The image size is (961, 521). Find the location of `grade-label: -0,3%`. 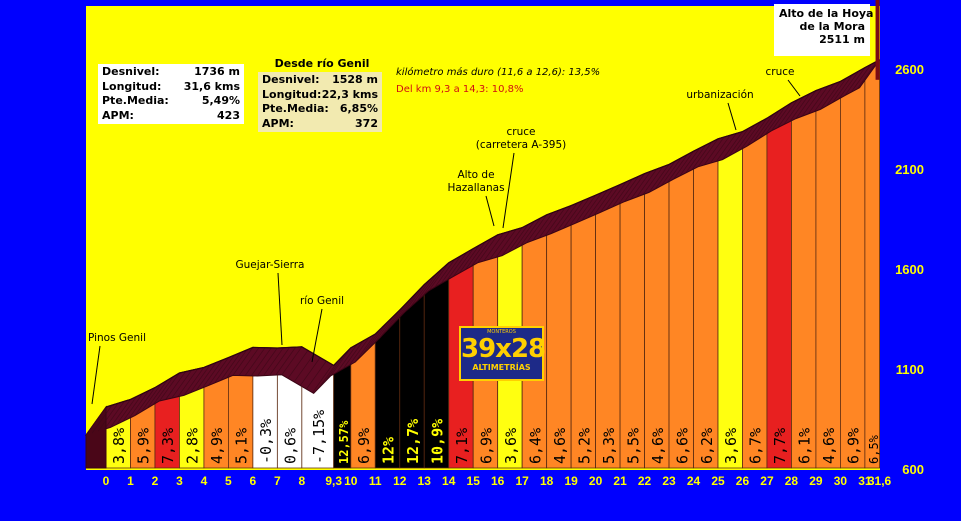

grade-label: -0,3% is located at coordinates (266, 441).